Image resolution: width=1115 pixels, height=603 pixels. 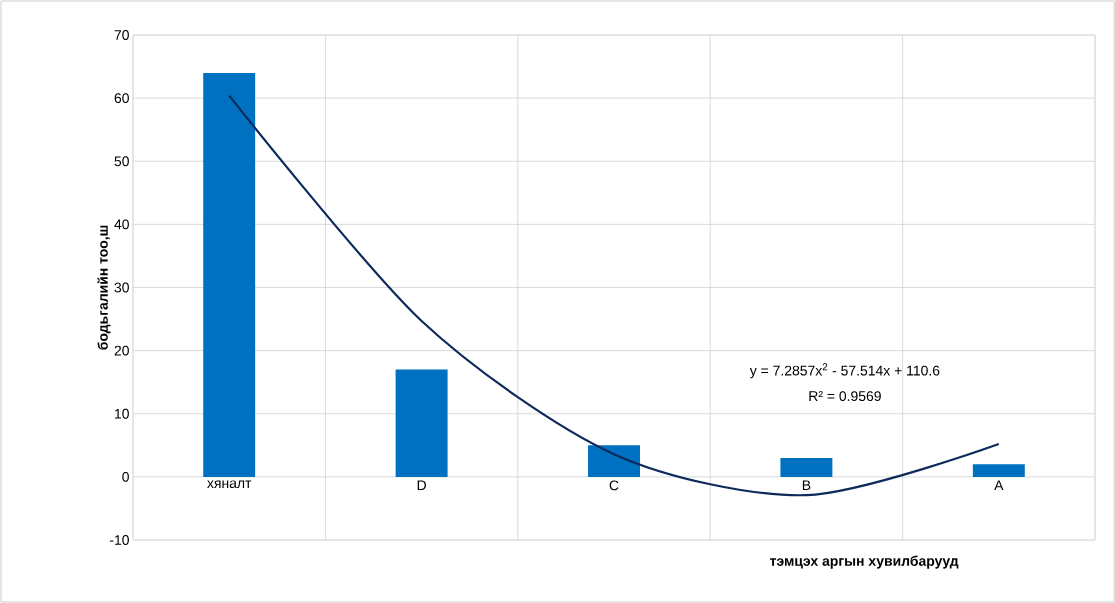 What do you see at coordinates (864, 562) in the screenshot?
I see `x-axis-title: тэмцэх аргын хувилбарууд` at bounding box center [864, 562].